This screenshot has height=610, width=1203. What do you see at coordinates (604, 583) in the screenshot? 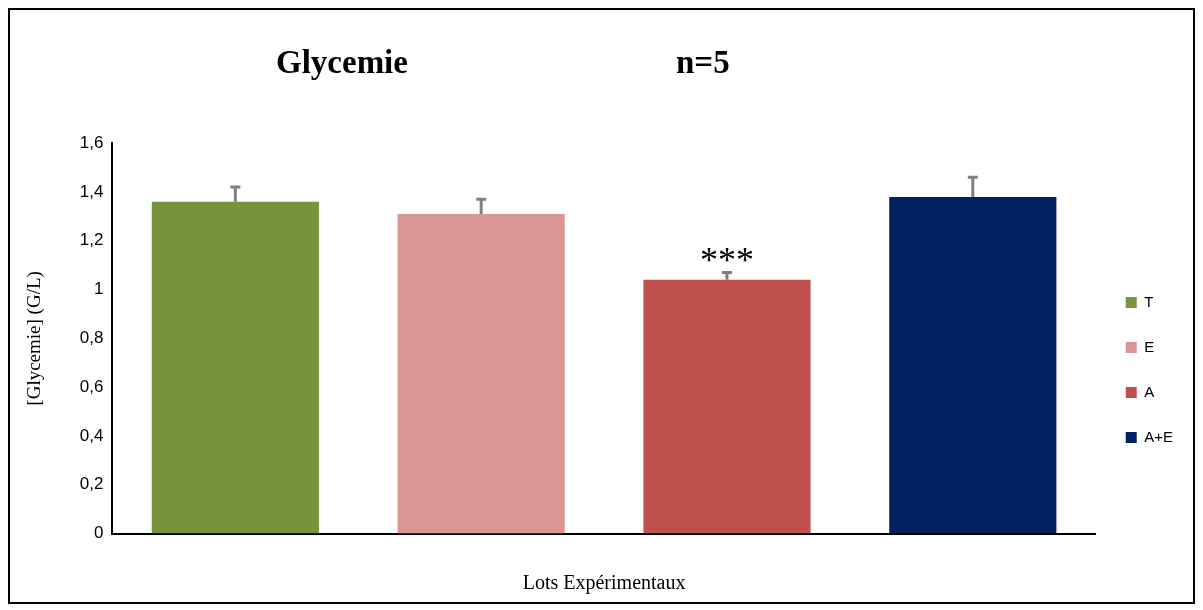
I see `x-axis-title: Lots Expérimentaux` at bounding box center [604, 583].